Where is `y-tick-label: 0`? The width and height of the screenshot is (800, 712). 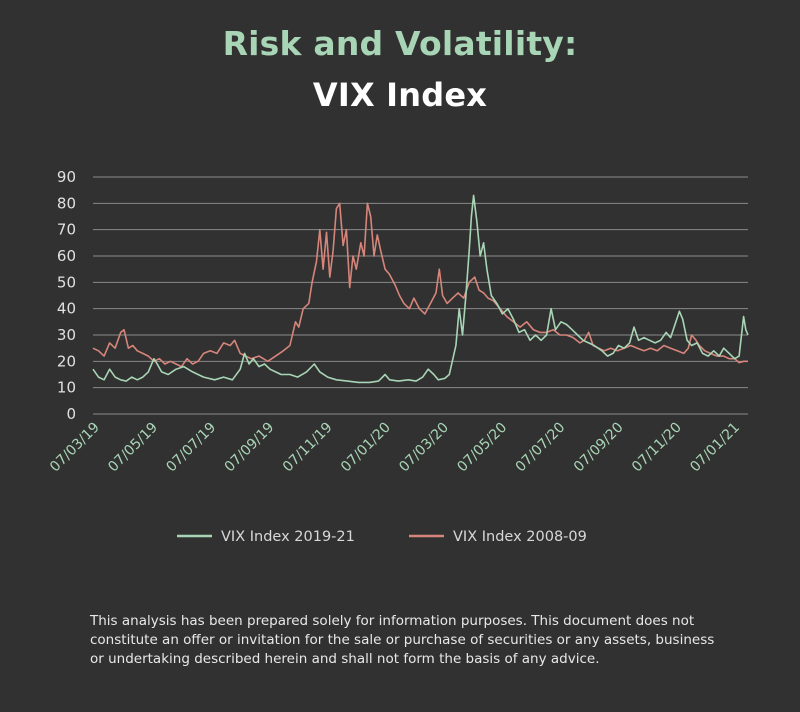
y-tick-label: 0 is located at coordinates (71, 414).